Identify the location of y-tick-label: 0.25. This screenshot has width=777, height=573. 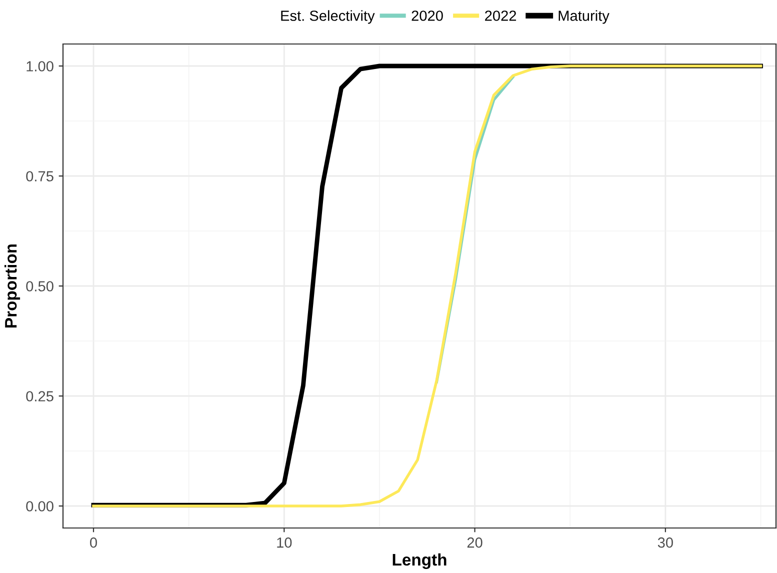
(40, 396).